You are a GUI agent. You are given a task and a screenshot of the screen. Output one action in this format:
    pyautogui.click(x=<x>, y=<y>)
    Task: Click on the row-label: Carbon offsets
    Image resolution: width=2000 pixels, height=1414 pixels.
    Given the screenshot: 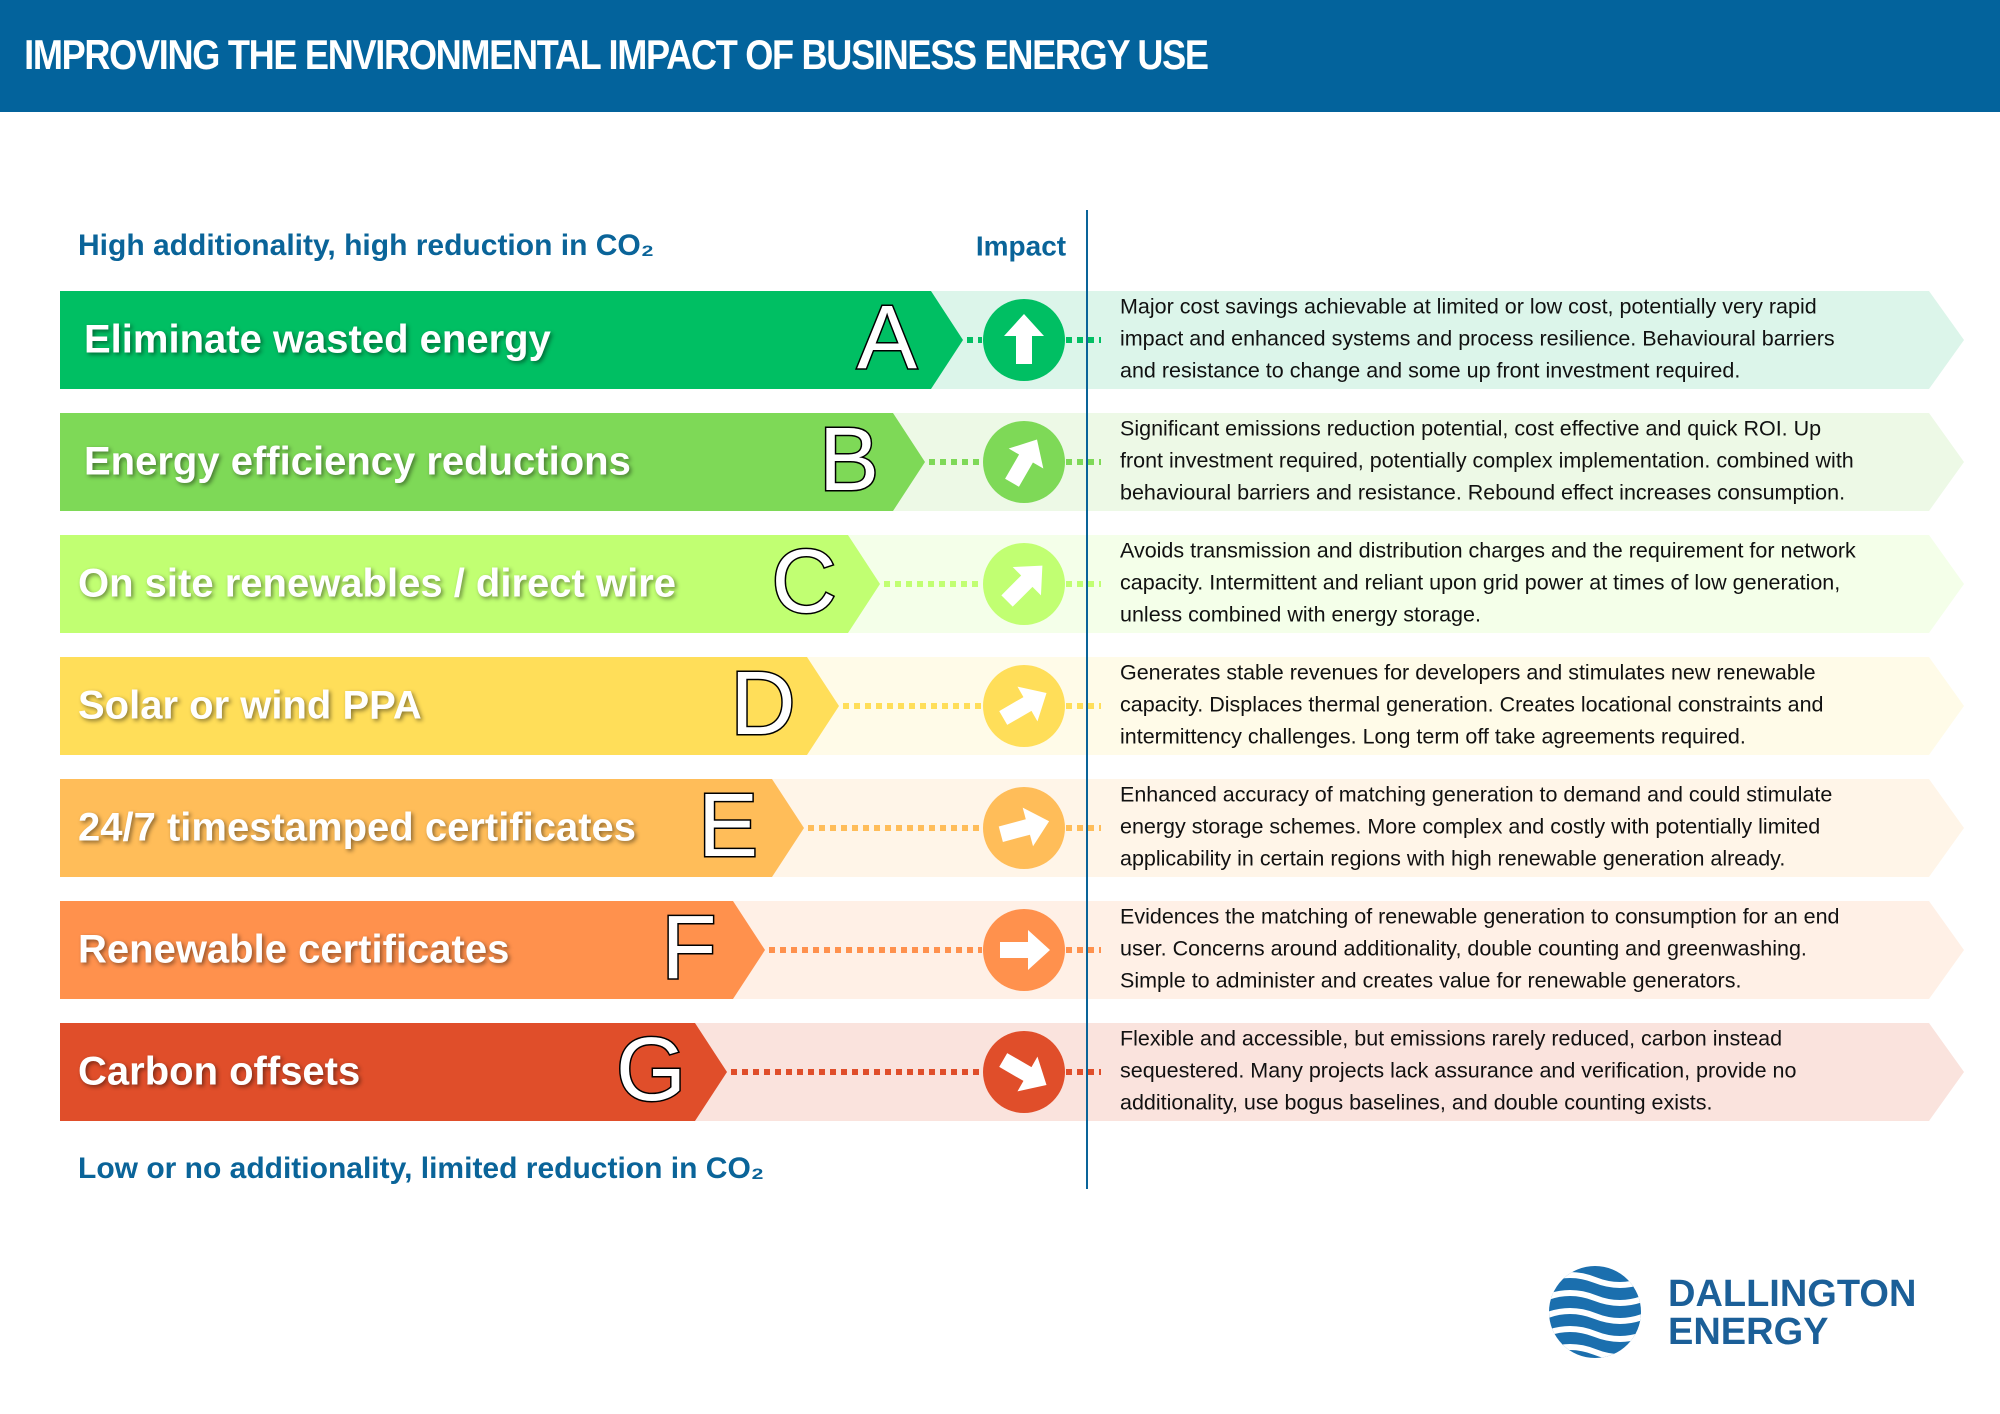 What is the action you would take?
    pyautogui.click(x=219, y=1072)
    